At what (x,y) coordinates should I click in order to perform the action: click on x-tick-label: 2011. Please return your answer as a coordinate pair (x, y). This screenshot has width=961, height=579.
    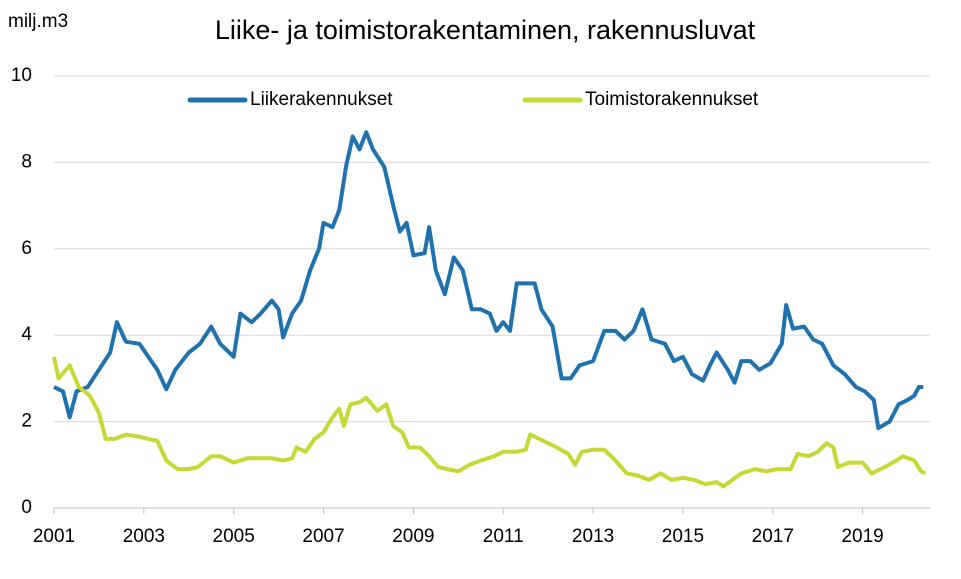
    Looking at the image, I should click on (503, 536).